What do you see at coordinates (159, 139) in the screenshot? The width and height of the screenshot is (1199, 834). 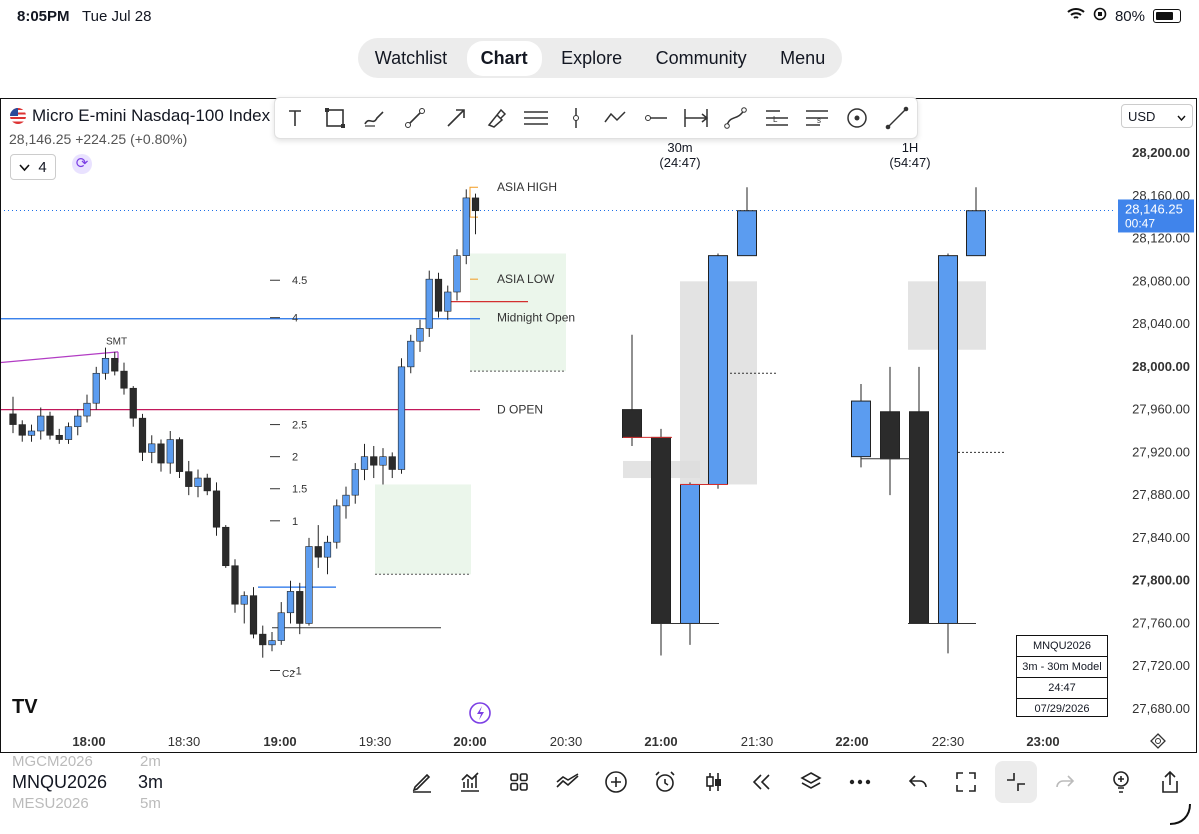 I see `price-change-pct: (+0.80%)` at bounding box center [159, 139].